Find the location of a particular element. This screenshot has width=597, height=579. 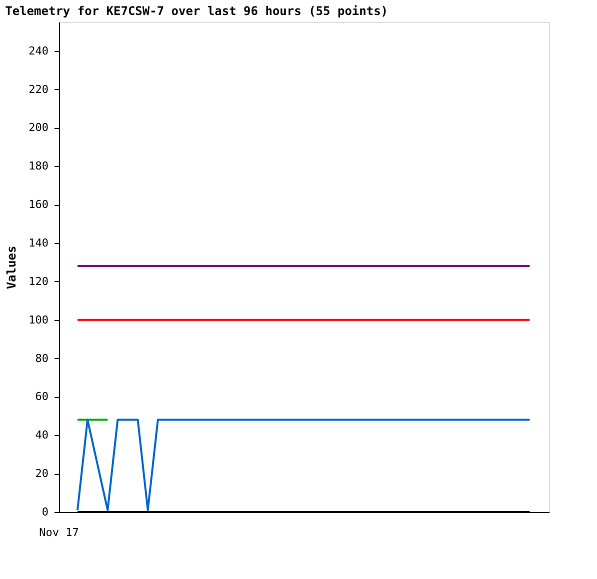

y-tick-label: 240 is located at coordinates (38, 51).